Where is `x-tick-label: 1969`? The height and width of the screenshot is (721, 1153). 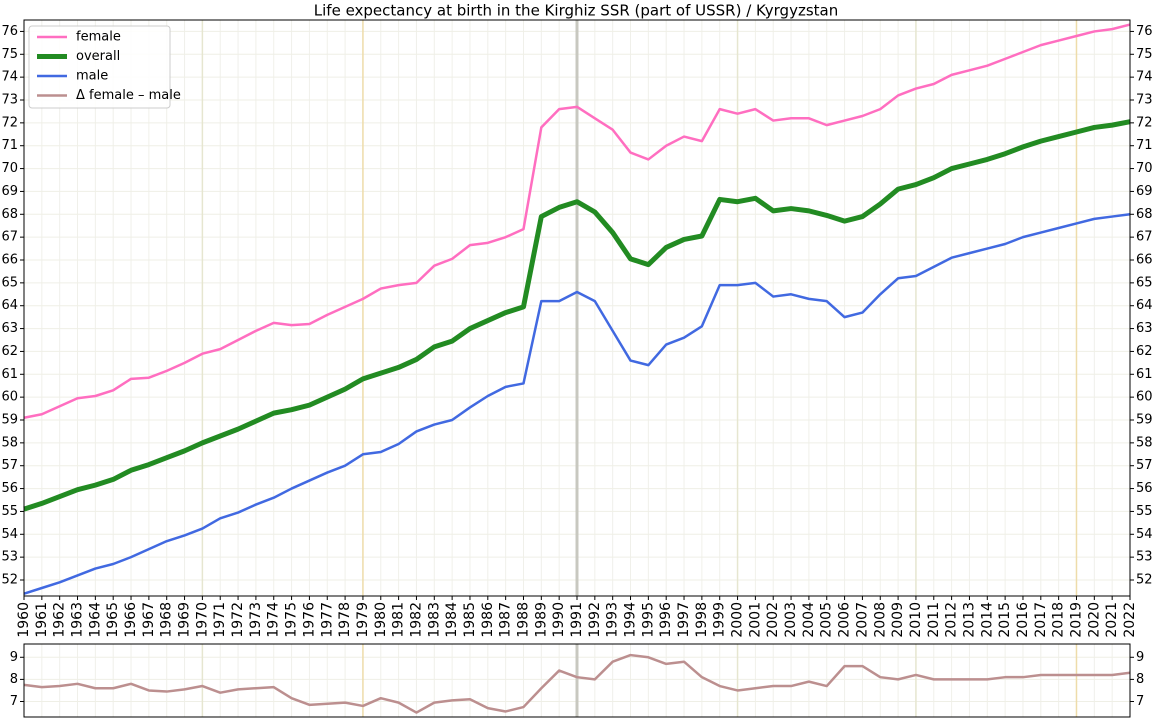
x-tick-label: 1969 is located at coordinates (185, 620).